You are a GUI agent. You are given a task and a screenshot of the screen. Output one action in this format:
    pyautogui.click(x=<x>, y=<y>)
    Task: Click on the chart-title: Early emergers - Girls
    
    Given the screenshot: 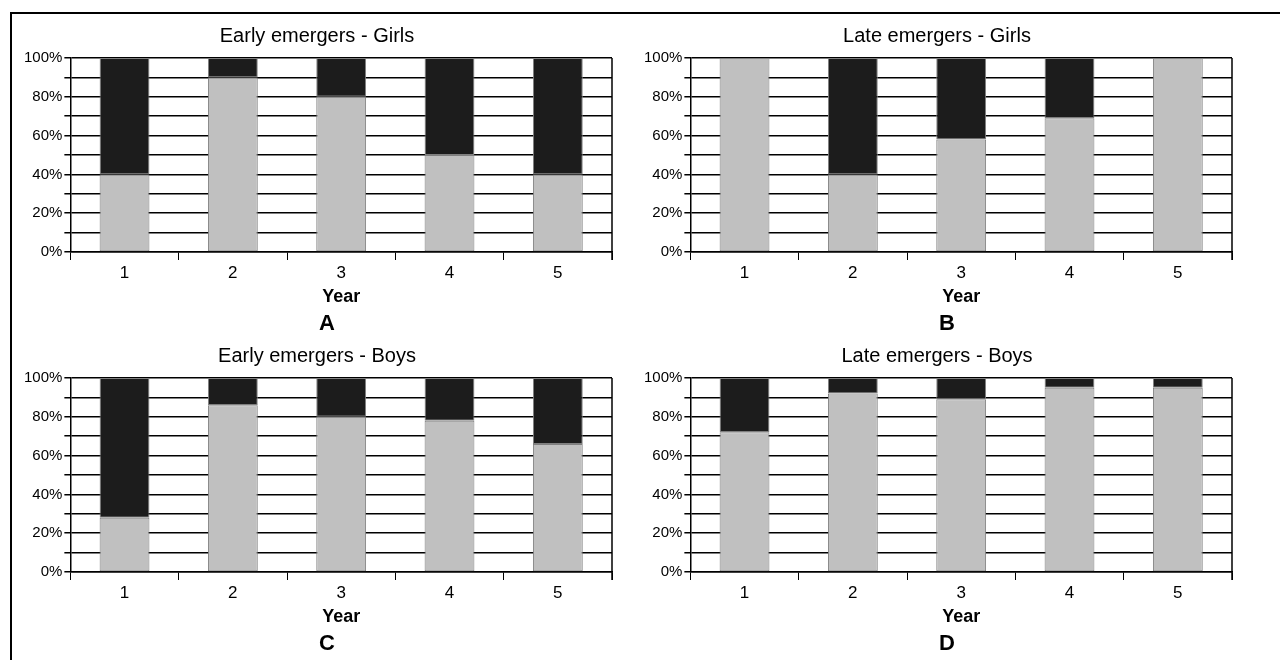 What is the action you would take?
    pyautogui.click(x=317, y=34)
    